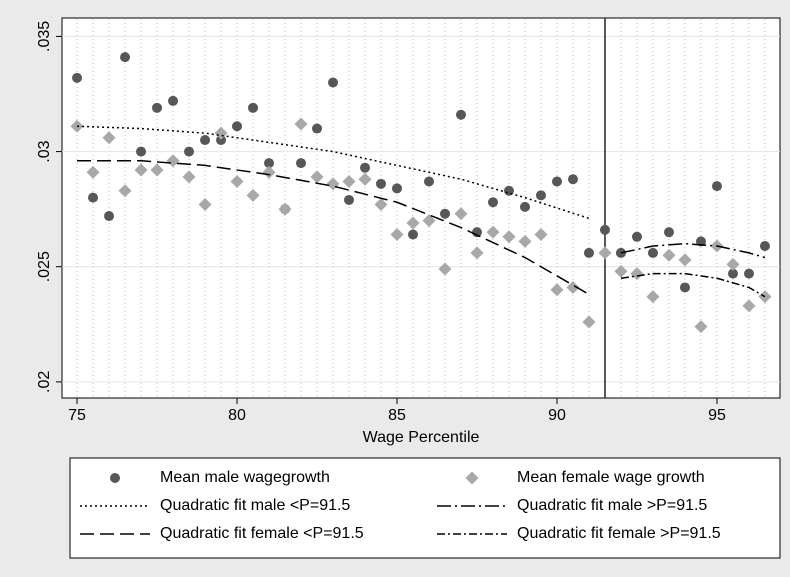 The height and width of the screenshot is (577, 790). I want to click on legend-label: Quadratic fit male <P=91.5, so click(255, 505).